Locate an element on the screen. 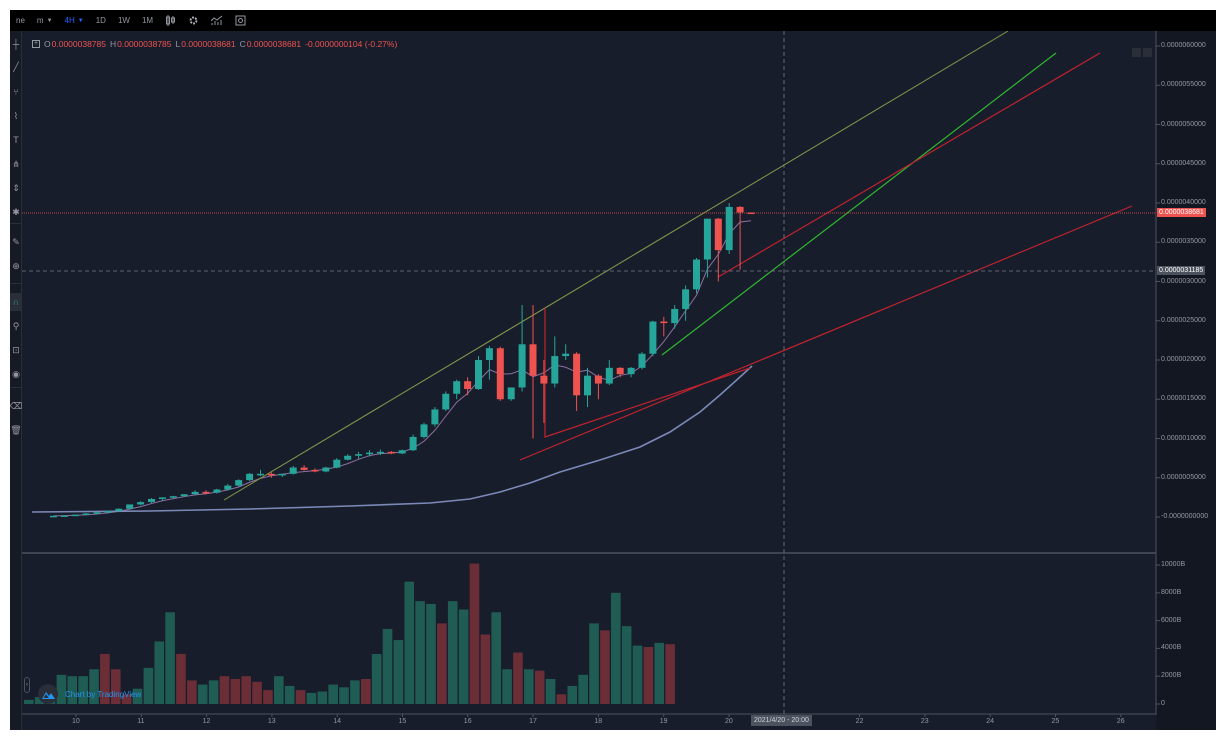 The image size is (1220, 740). time-axis-tick: 13 is located at coordinates (271, 721).